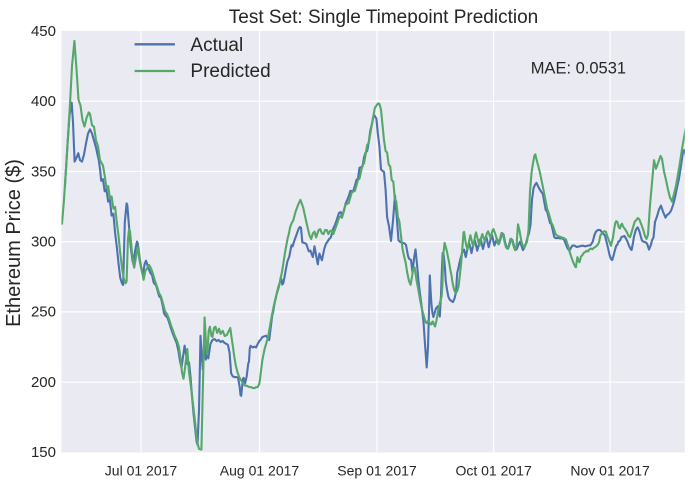  I want to click on svg-text: Oct 01 2017, so click(493, 471).